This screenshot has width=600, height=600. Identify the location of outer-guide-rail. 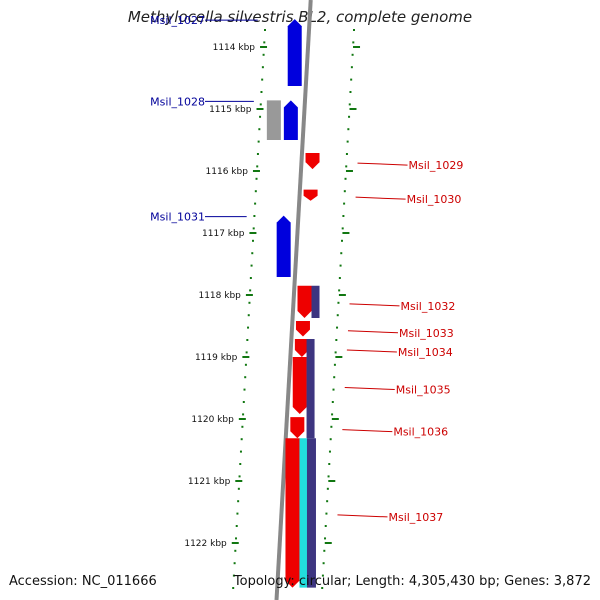
(338, 309).